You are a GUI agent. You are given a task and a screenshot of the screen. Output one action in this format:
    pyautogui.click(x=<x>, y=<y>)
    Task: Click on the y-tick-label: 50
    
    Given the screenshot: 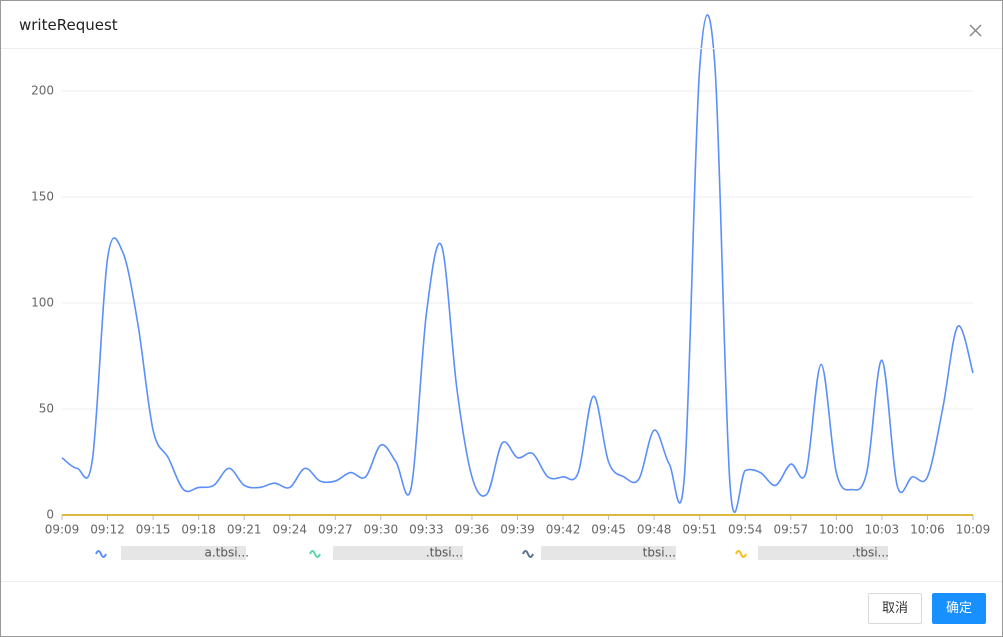 What is the action you would take?
    pyautogui.click(x=46, y=409)
    